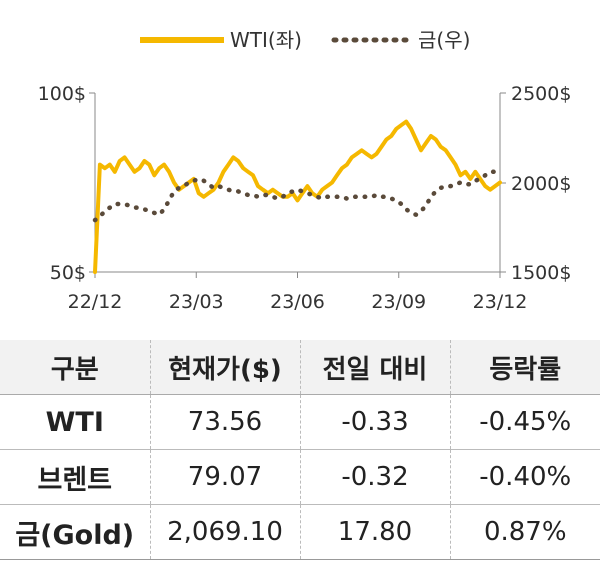 Image resolution: width=600 pixels, height=561 pixels. What do you see at coordinates (266, 40) in the screenshot?
I see `legend-wti-label: WTI(좌)` at bounding box center [266, 40].